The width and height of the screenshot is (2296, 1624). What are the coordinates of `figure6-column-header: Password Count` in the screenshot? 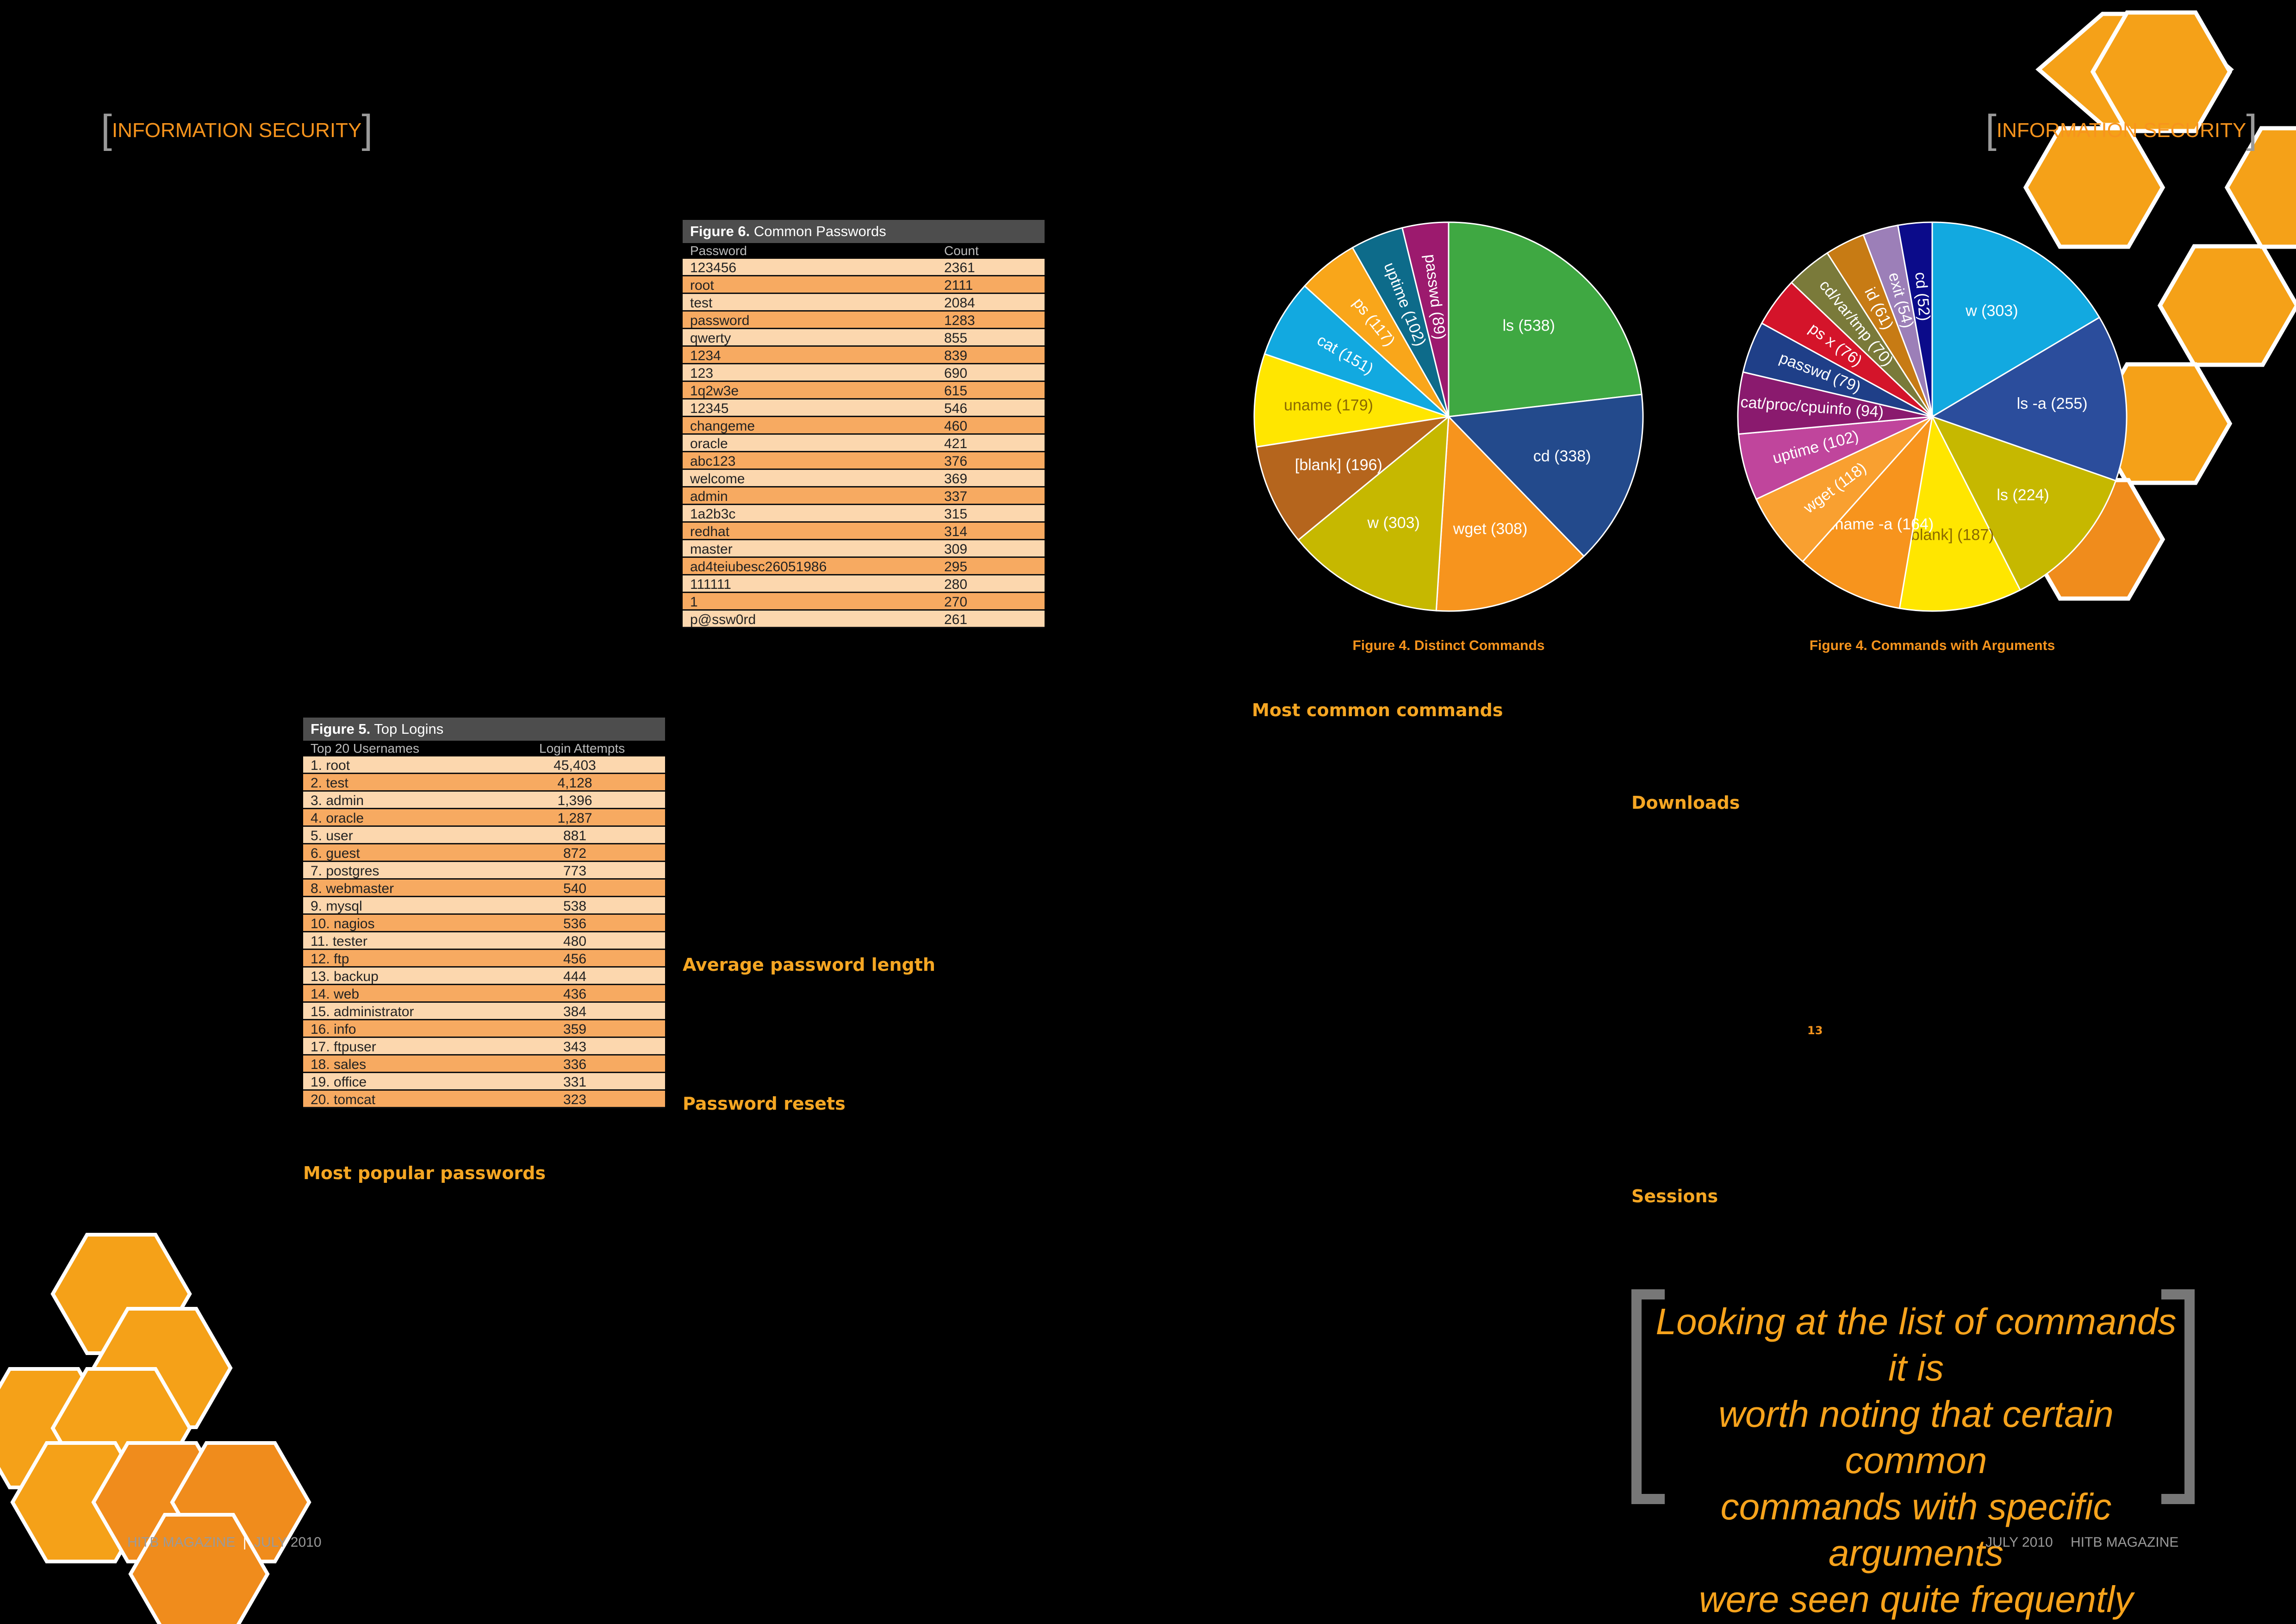 It's located at (864, 251).